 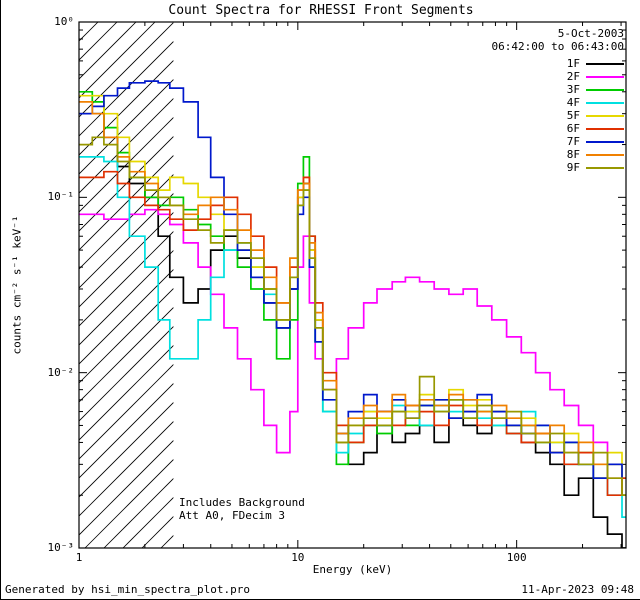 I want to click on y-tick-label: 10⁻³, so click(x=61, y=547).